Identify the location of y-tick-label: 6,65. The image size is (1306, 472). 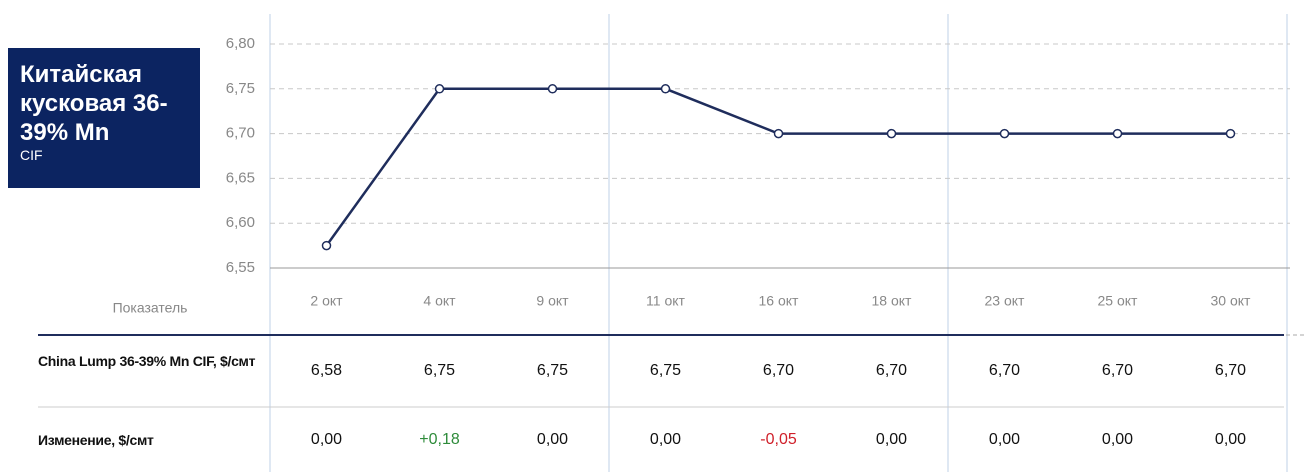
(240, 177).